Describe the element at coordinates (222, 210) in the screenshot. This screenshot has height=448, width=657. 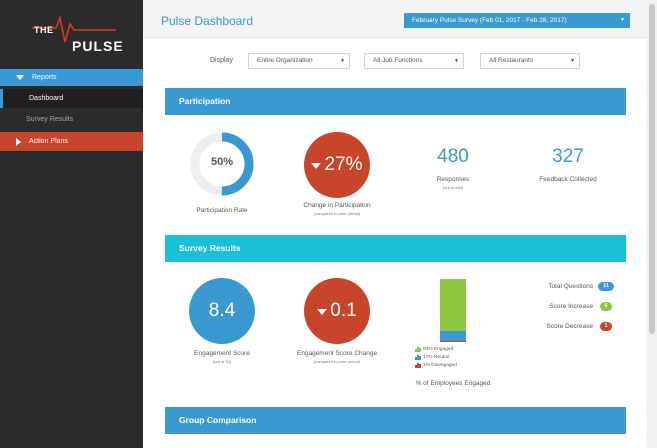
I see `participation-rate-label: Participation Rate` at that location.